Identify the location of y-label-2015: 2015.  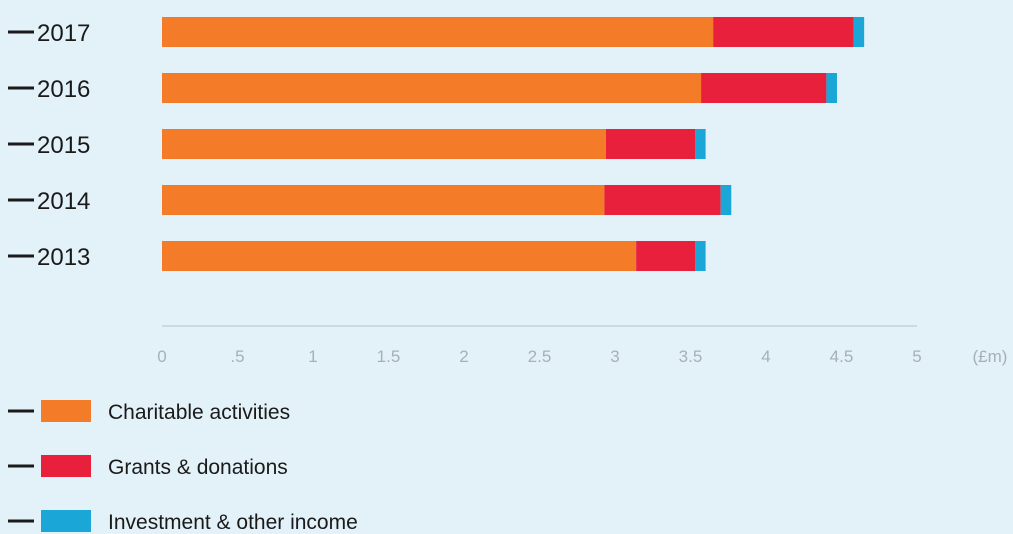
(63, 145).